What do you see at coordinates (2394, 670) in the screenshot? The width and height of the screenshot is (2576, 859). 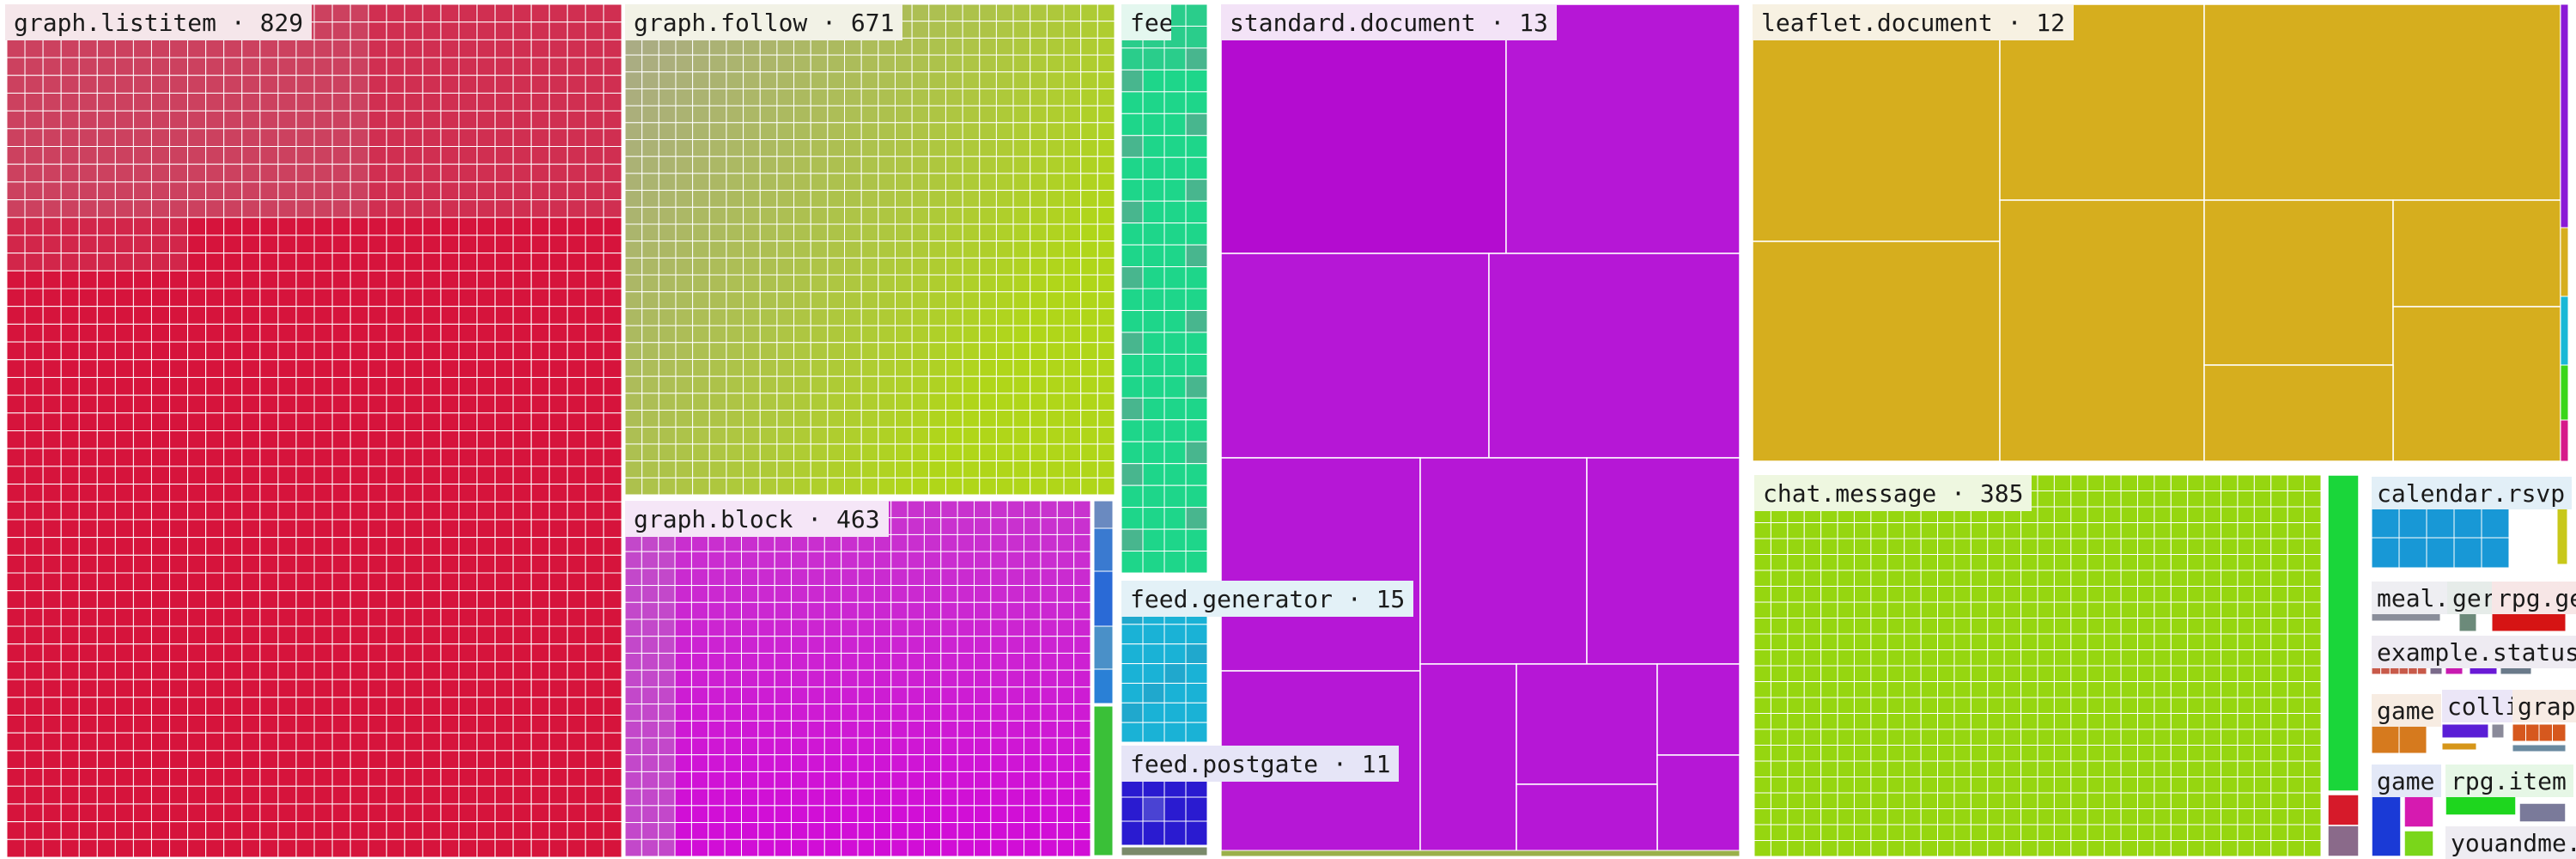 I see `cell-example-status` at bounding box center [2394, 670].